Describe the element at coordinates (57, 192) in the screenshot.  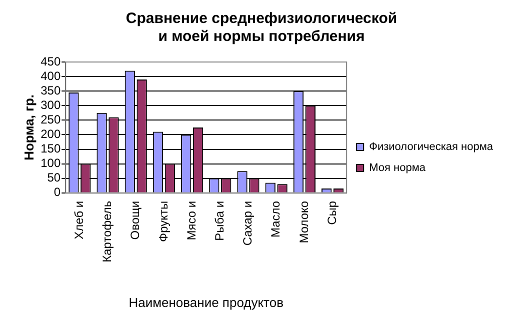
I see `y-tick-label: 0` at that location.